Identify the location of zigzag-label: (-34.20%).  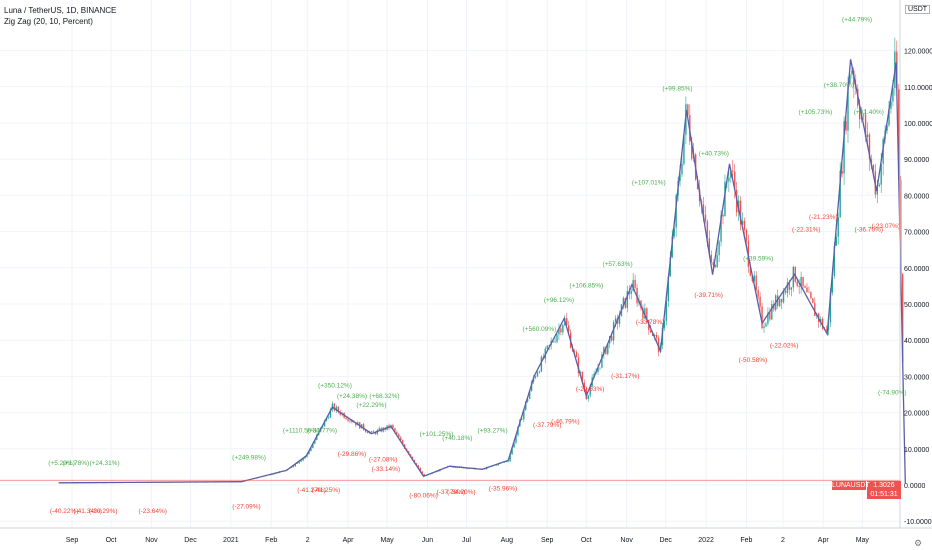
(461, 492).